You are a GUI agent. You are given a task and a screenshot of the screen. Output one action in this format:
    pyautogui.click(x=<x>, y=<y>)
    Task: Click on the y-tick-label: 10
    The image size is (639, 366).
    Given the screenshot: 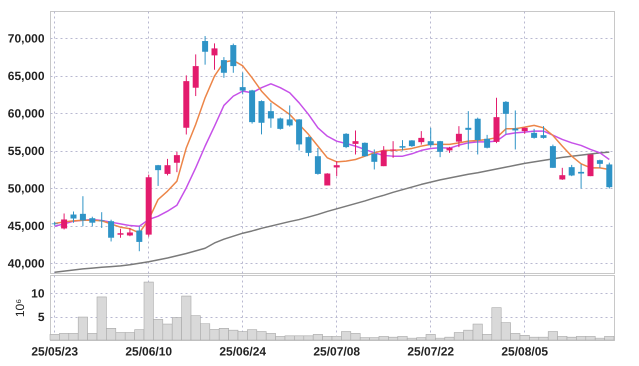 What is the action you would take?
    pyautogui.click(x=38, y=293)
    